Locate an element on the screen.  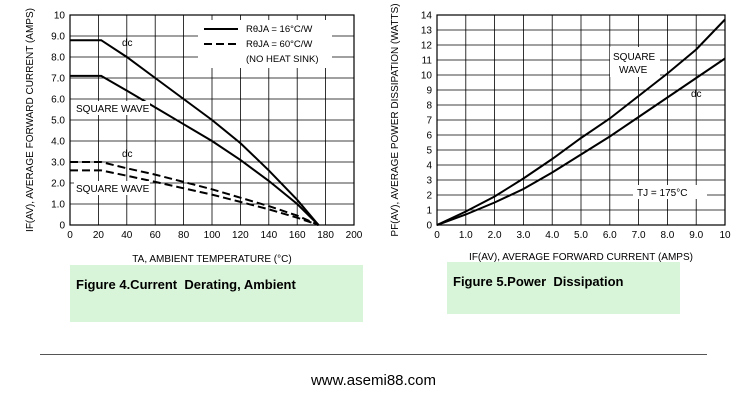
y-tick-label: 2.0 is located at coordinates (58, 184).